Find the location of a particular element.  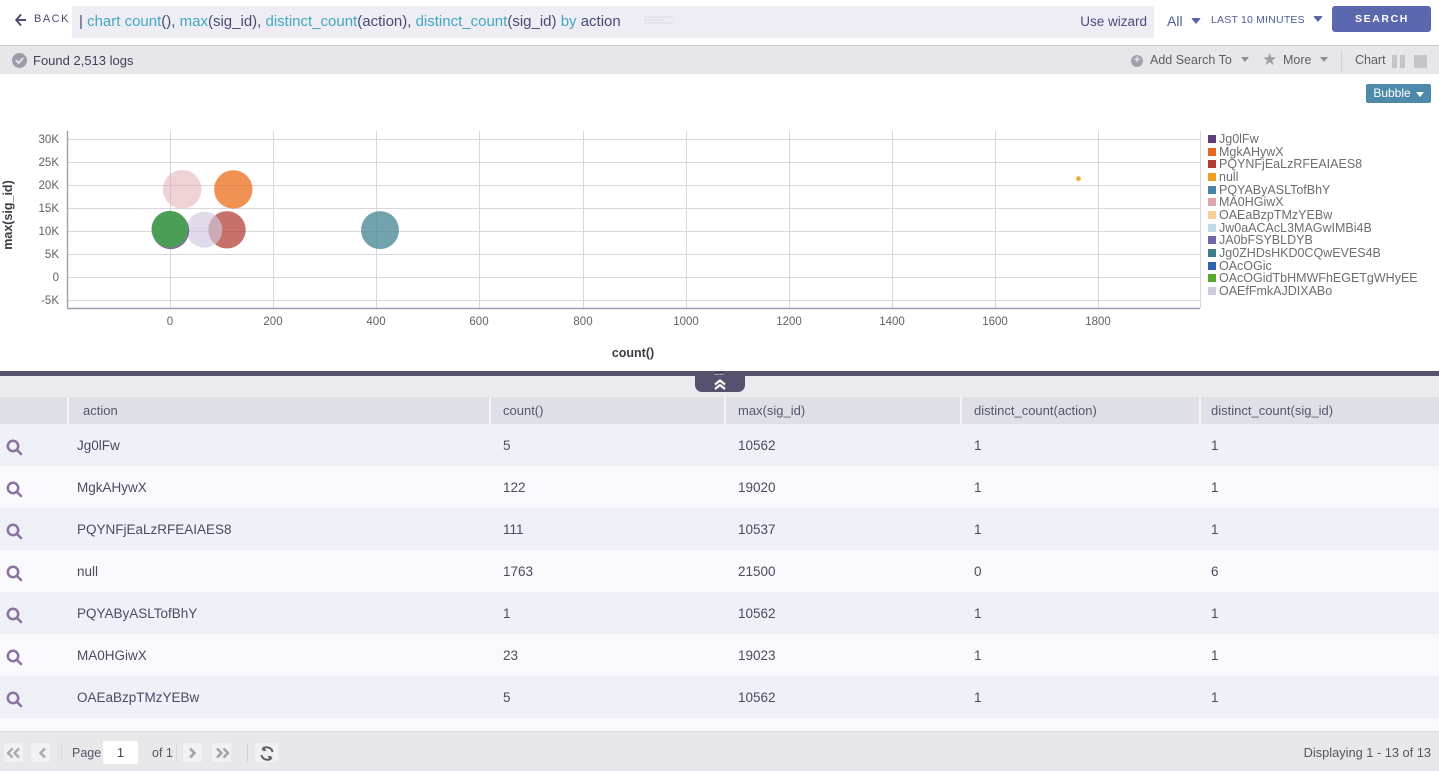

svg-text: 600 is located at coordinates (478, 322).